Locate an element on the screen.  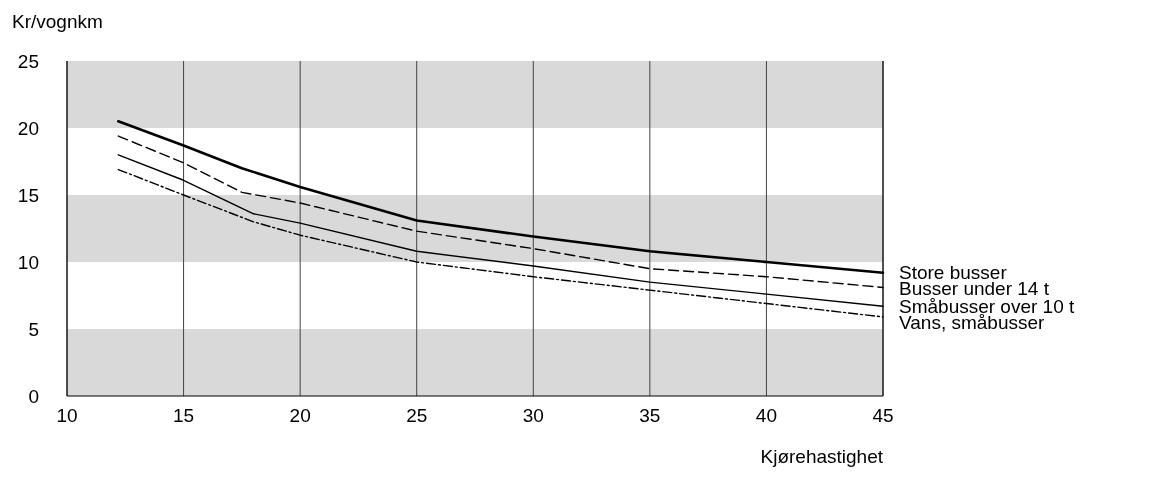
y-tick-label: 5 is located at coordinates (33, 329).